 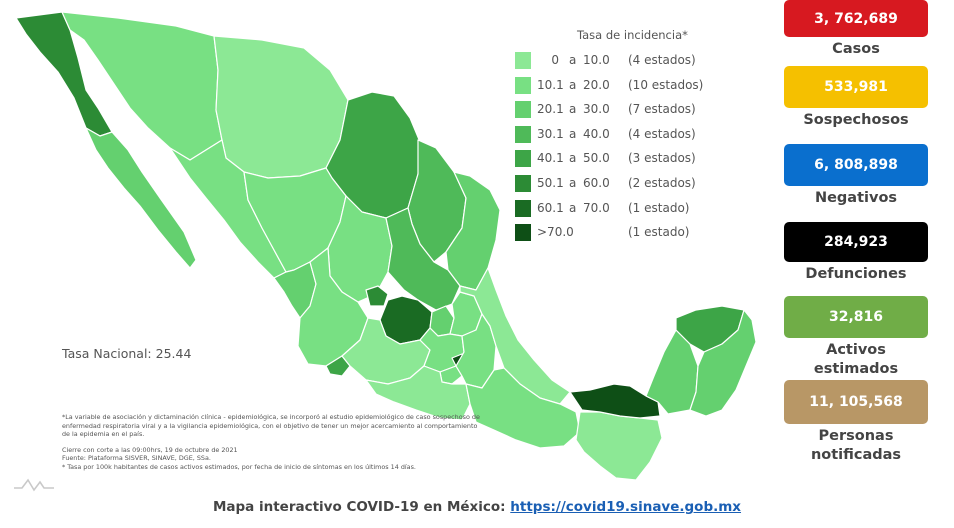 I want to click on legend-range-from: 50.1, so click(x=550, y=183).